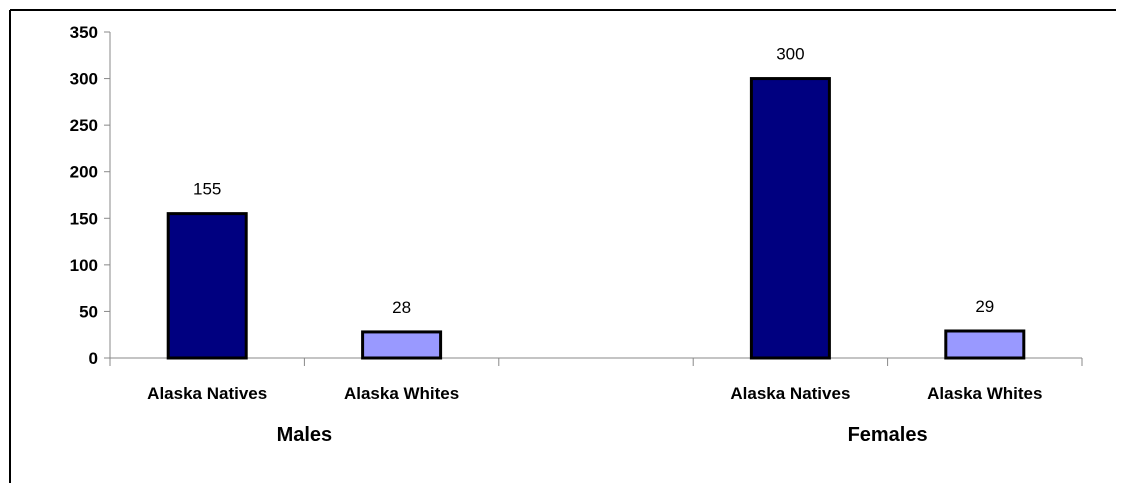 Image resolution: width=1126 pixels, height=483 pixels. Describe the element at coordinates (985, 344) in the screenshot. I see `bar-females-alaska-whites` at that location.